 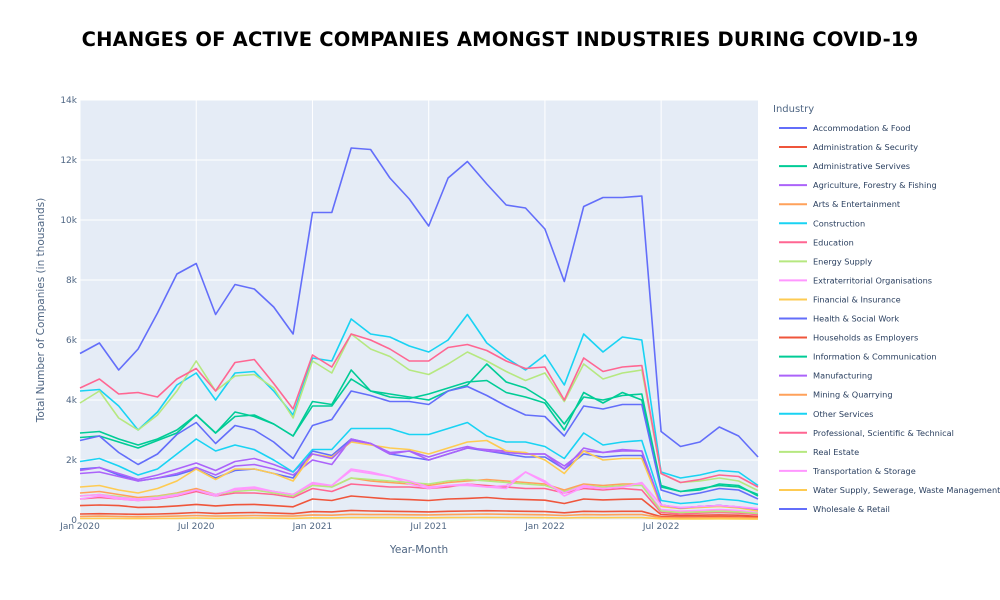 I want to click on legend-label: Administrative Servives, so click(x=861, y=166).